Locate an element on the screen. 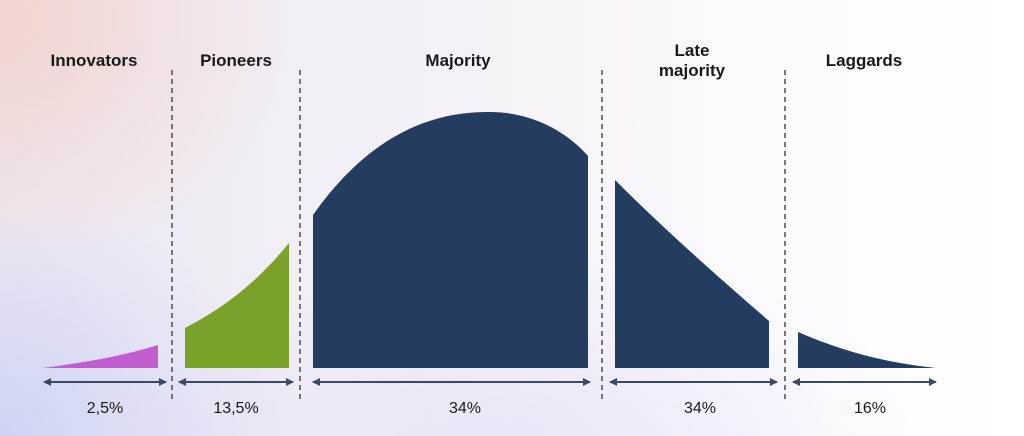  segment-percent-majority: 34% is located at coordinates (465, 408).